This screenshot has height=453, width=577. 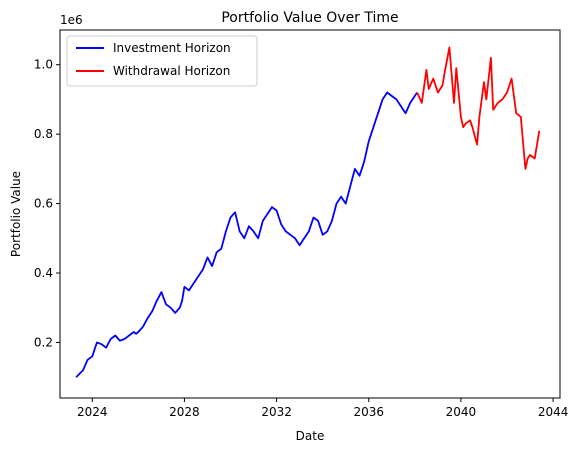 I want to click on y-offset-label: 1e6, so click(x=71, y=20).